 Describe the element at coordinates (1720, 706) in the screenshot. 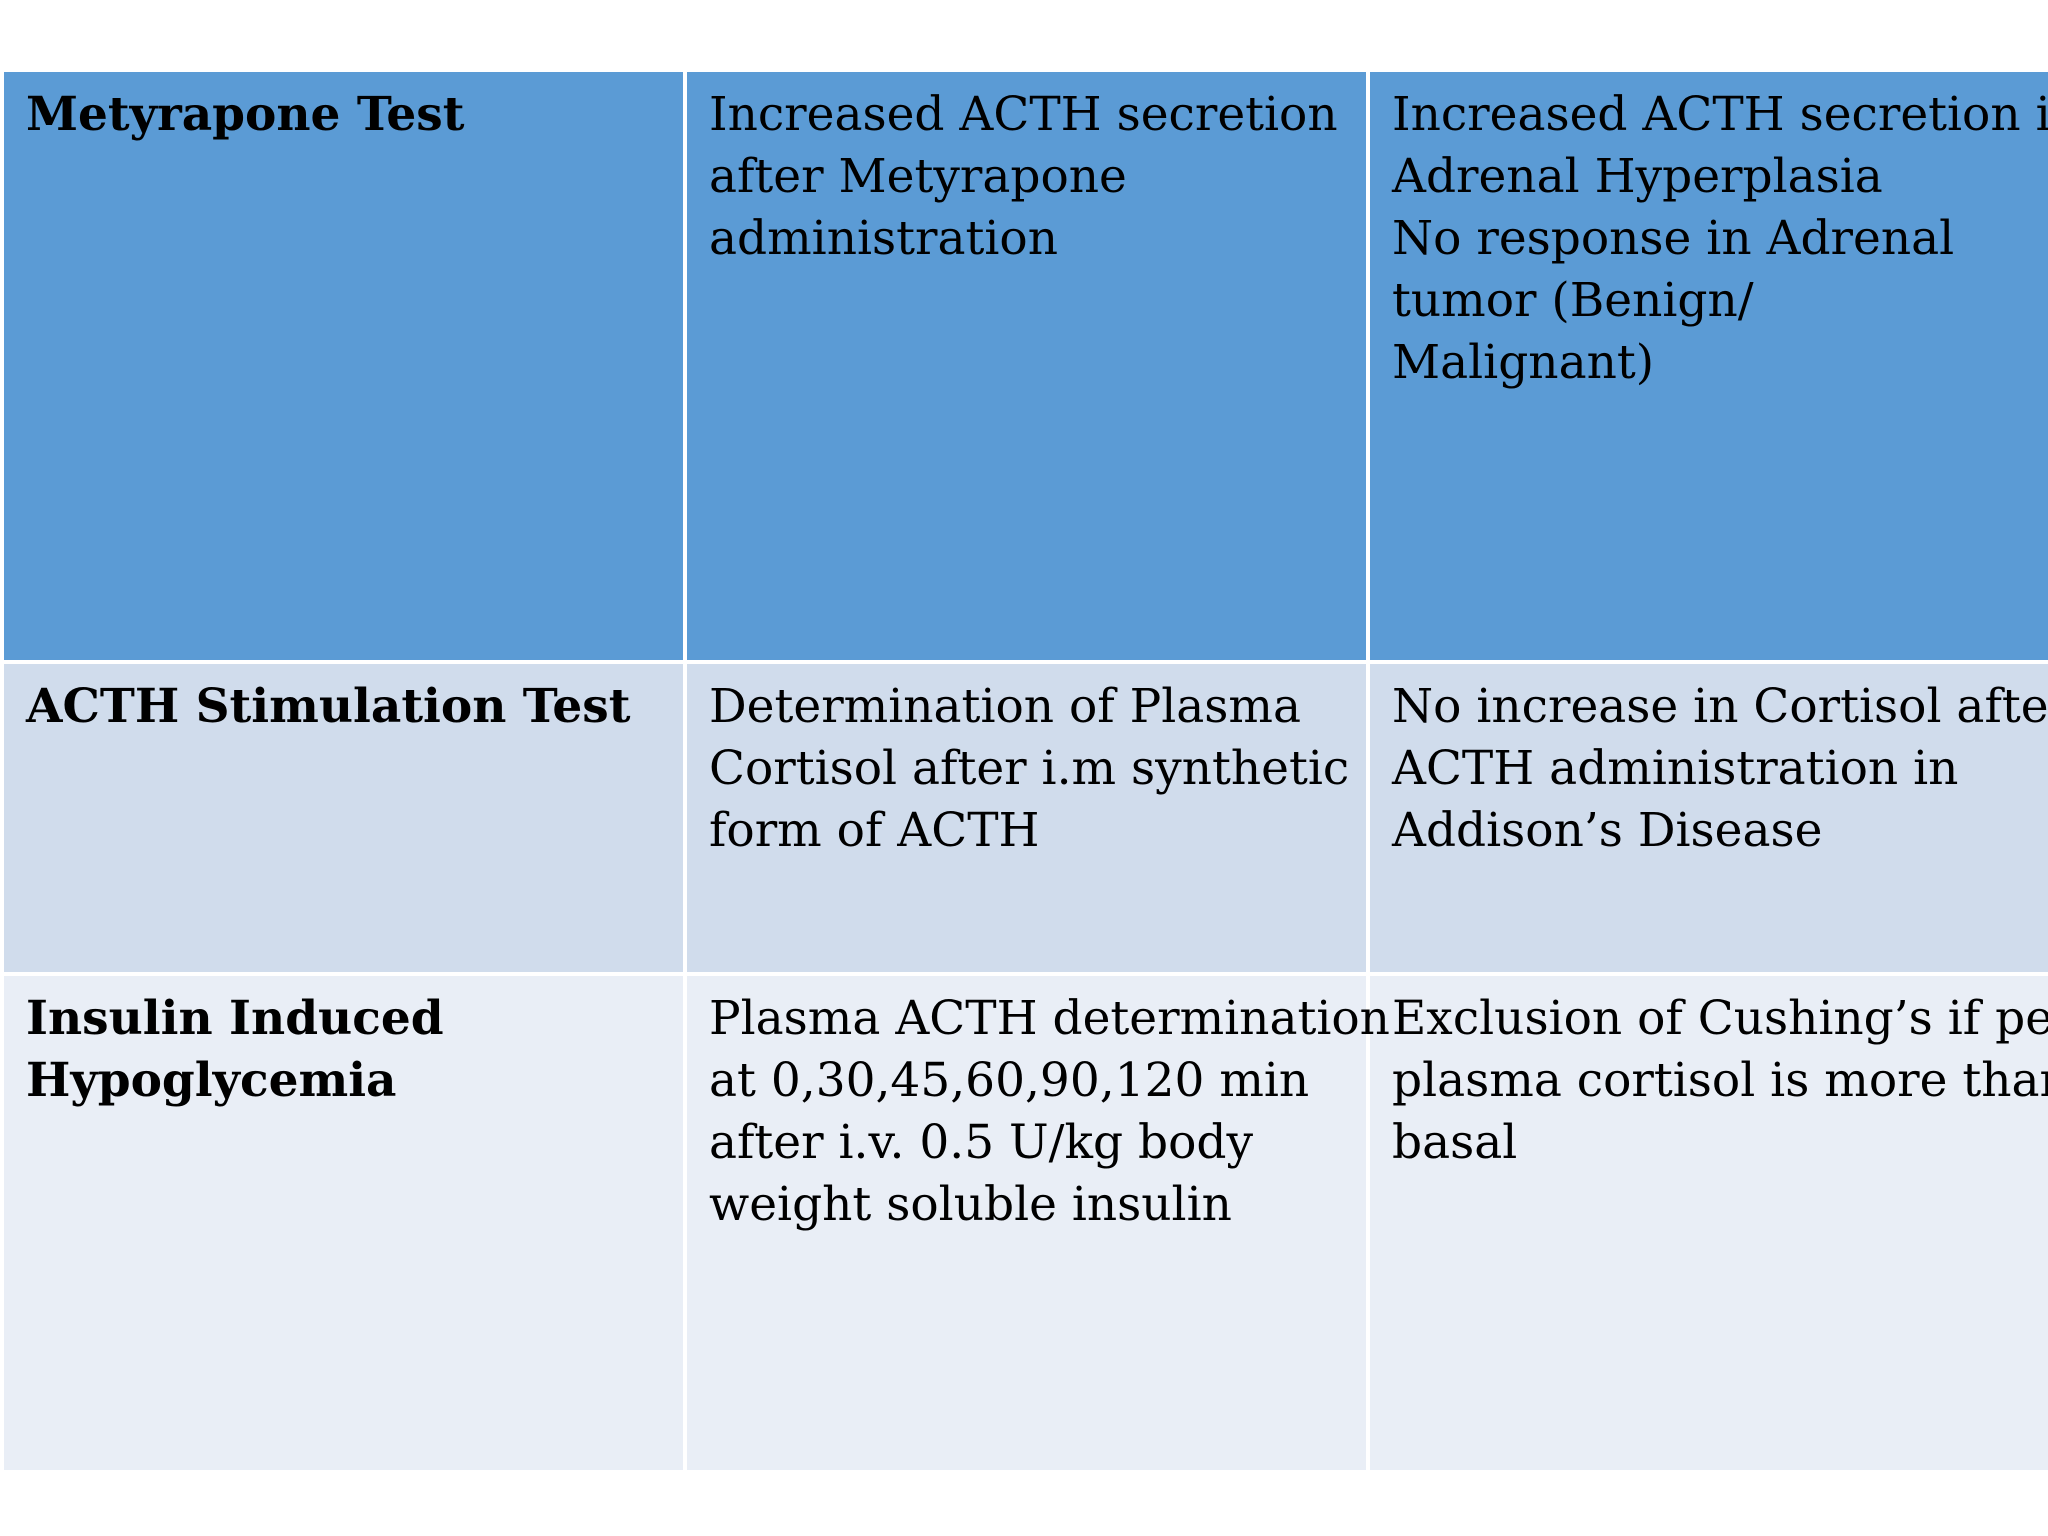

I see `interpretation-line: No increase in Cortisol after` at that location.